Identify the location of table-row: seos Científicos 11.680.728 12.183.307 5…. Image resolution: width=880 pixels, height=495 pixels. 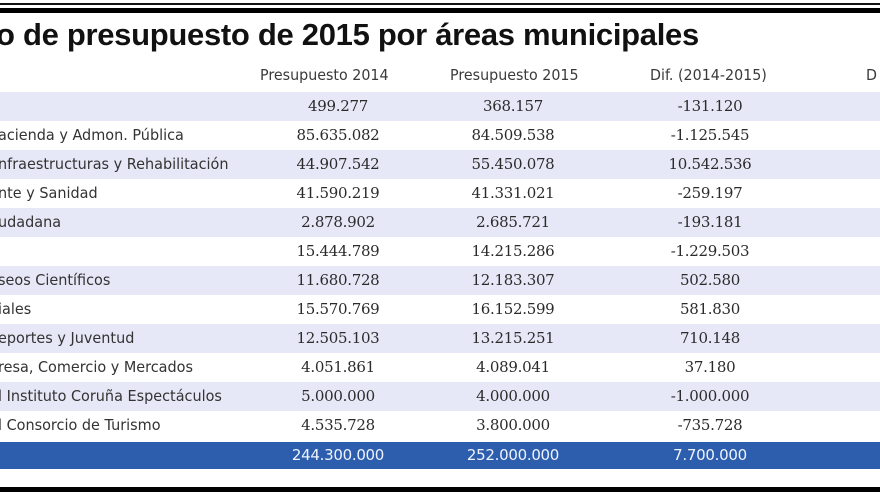
(440, 280).